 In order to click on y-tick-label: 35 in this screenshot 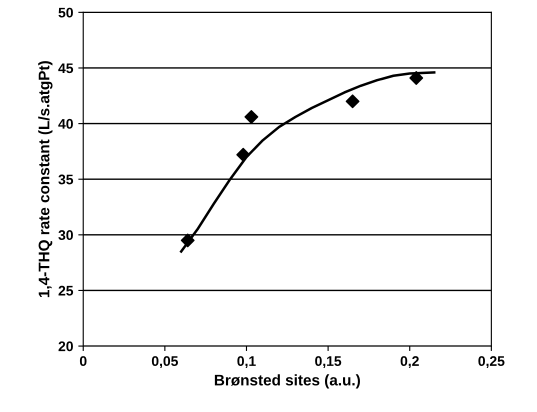, I will do `click(66, 179)`.